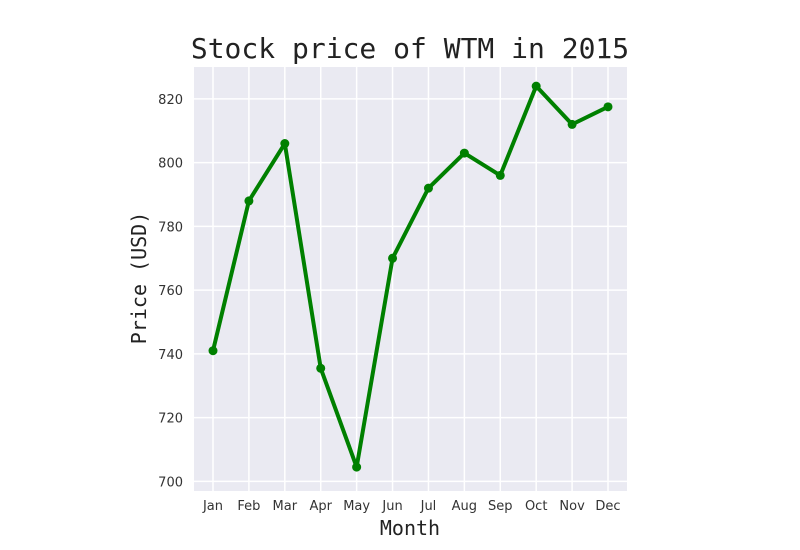  Describe the element at coordinates (170, 227) in the screenshot. I see `y-tick-label: 780` at that location.